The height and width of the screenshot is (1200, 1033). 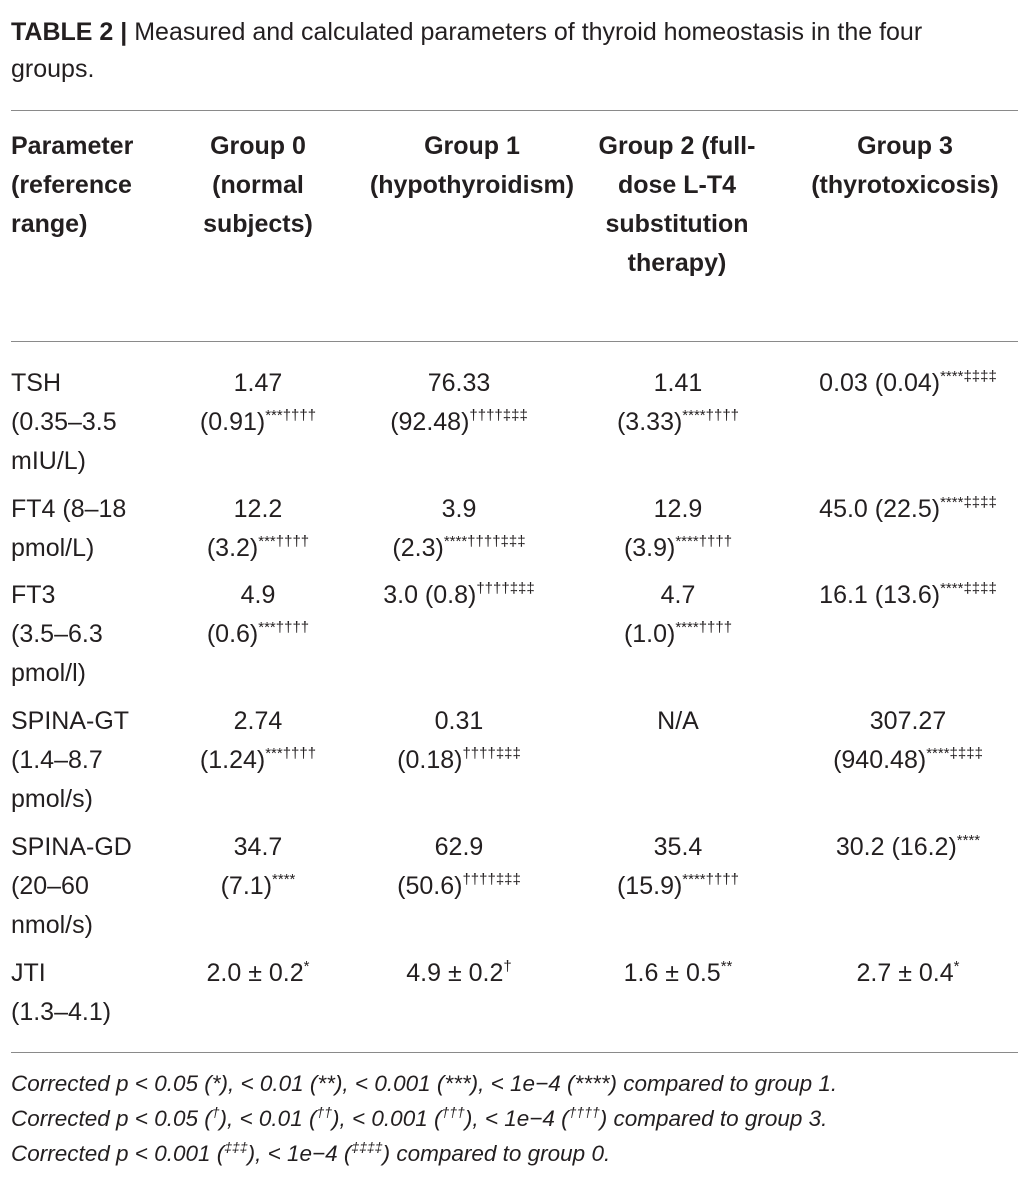 What do you see at coordinates (672, 973) in the screenshot?
I see `cell-text: 1.6 ± 0.5` at bounding box center [672, 973].